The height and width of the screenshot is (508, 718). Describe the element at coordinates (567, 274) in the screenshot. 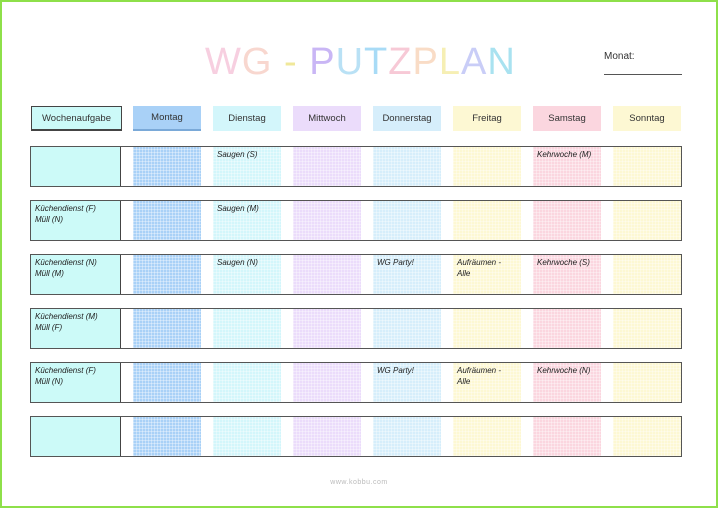

I see `day-cell: Kehrwoche (S)` at that location.